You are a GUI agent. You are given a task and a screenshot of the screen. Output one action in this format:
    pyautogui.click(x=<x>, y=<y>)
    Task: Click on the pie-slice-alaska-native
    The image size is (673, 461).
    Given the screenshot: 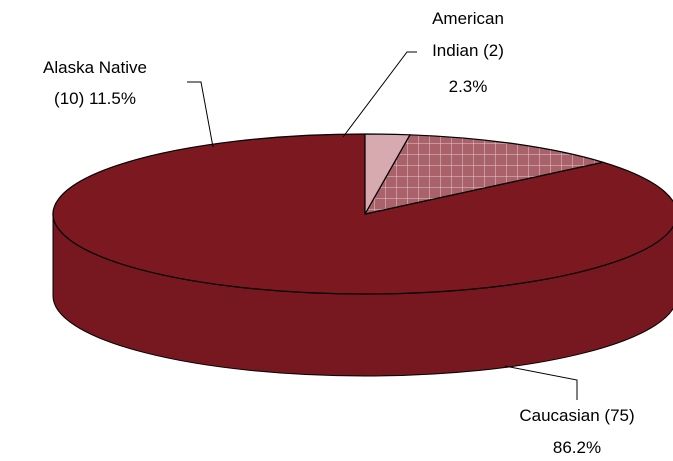 What is the action you would take?
    pyautogui.click(x=484, y=174)
    